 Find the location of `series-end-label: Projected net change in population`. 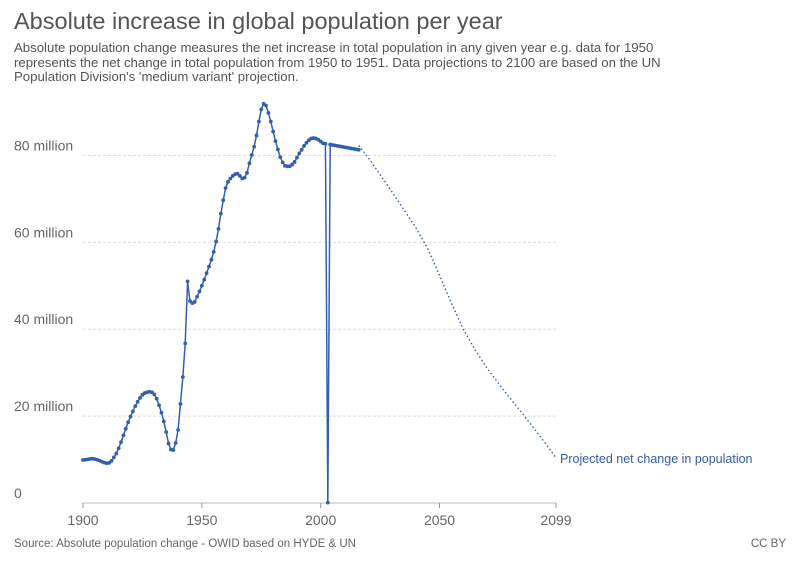

series-end-label: Projected net change in population is located at coordinates (656, 459).